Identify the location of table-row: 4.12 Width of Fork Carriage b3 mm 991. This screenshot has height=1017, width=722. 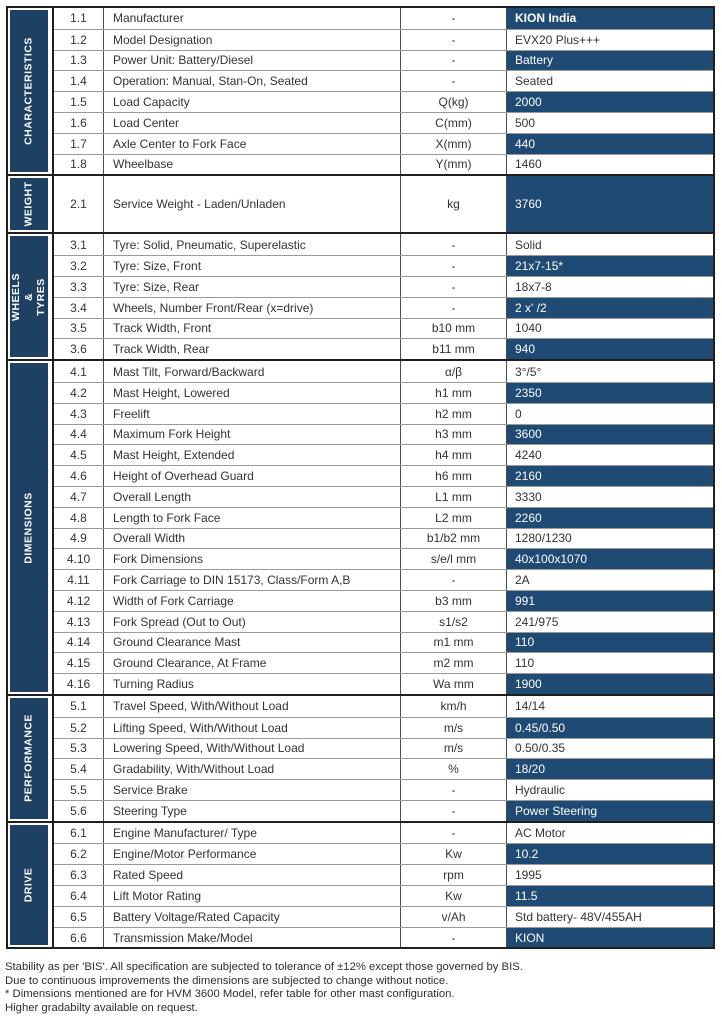
(383, 600).